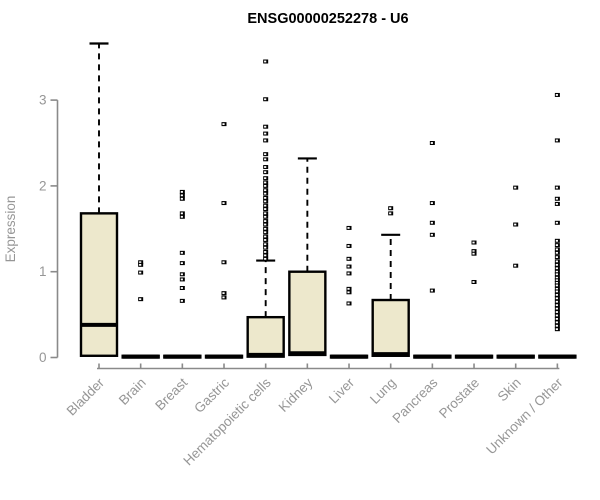 Image resolution: width=600 pixels, height=500 pixels. What do you see at coordinates (10, 229) in the screenshot?
I see `y-axis-label: Expression` at bounding box center [10, 229].